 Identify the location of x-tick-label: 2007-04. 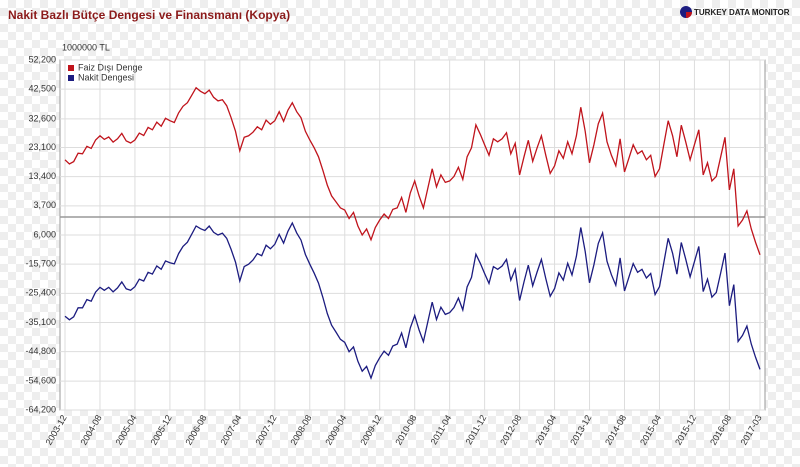
(230, 430).